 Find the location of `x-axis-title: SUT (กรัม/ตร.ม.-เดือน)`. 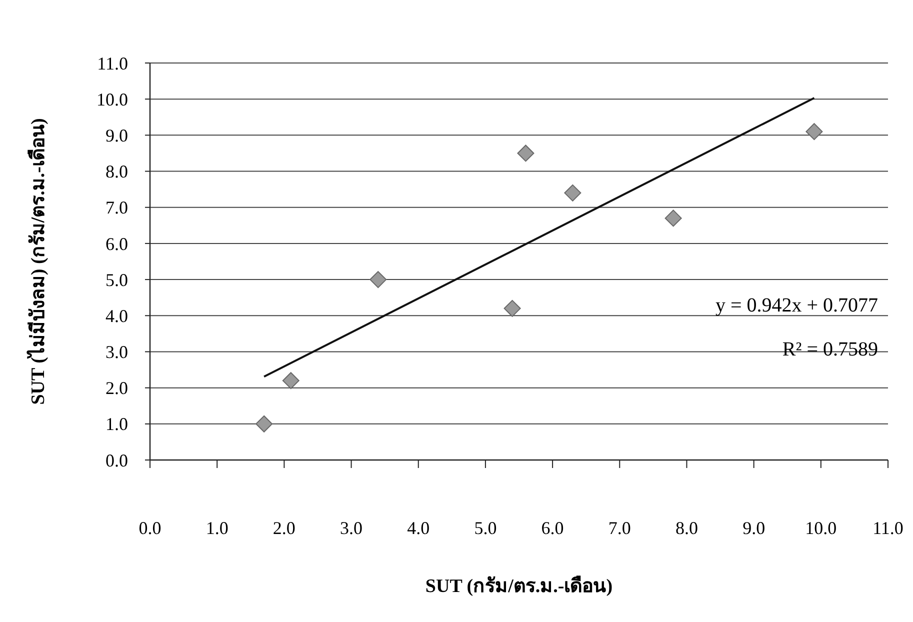

x-axis-title: SUT (กรัม/ตร.ม.-เดือน) is located at coordinates (519, 586).